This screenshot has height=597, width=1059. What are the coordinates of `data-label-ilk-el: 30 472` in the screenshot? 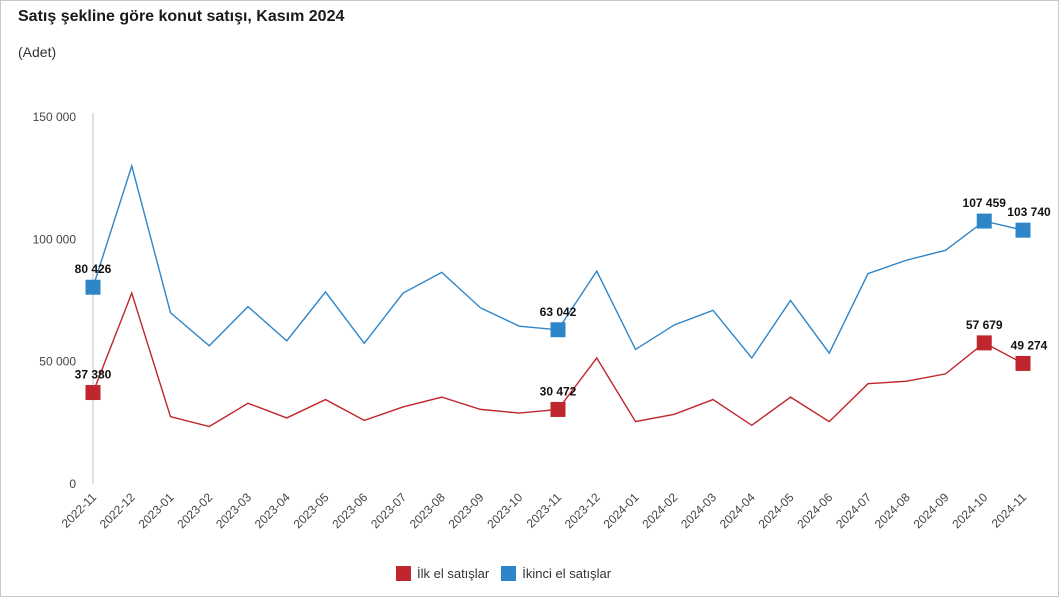 It's located at (558, 391).